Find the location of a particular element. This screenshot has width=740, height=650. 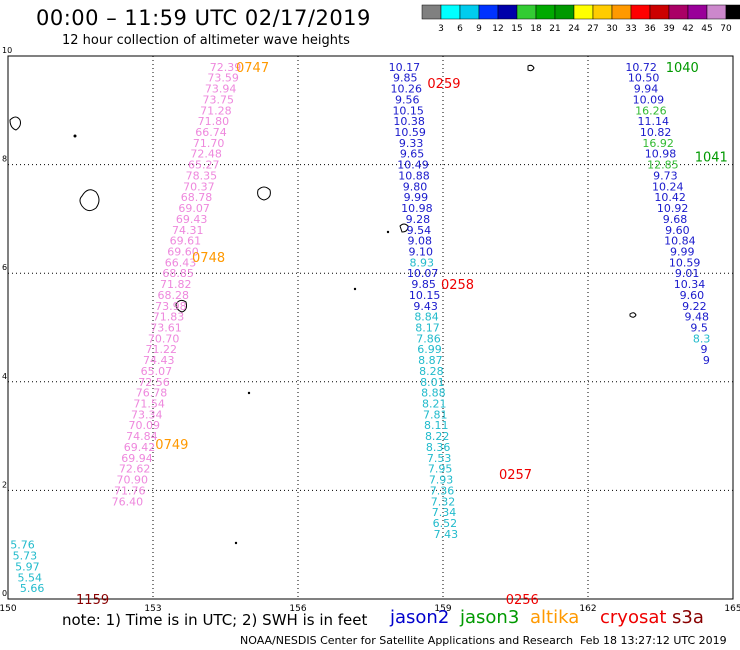

wave-height-value-jason3: 10.09 is located at coordinates (649, 99).